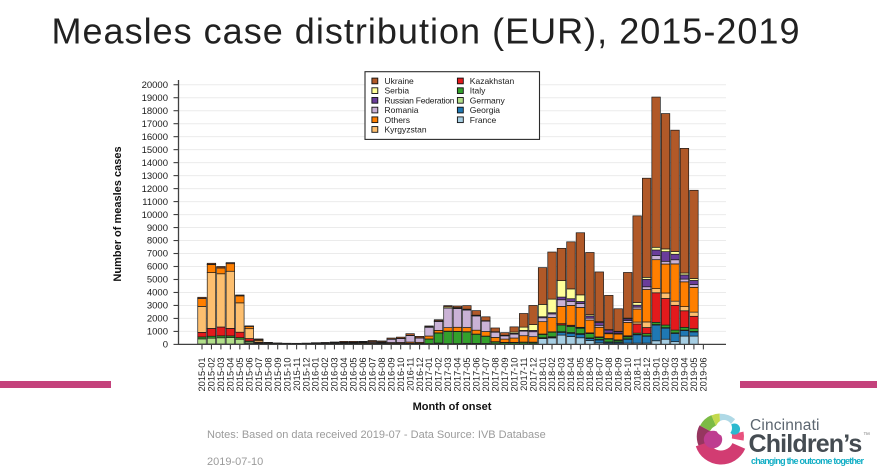 The height and width of the screenshot is (471, 877). I want to click on svg-text: 2016-01, so click(316, 374).